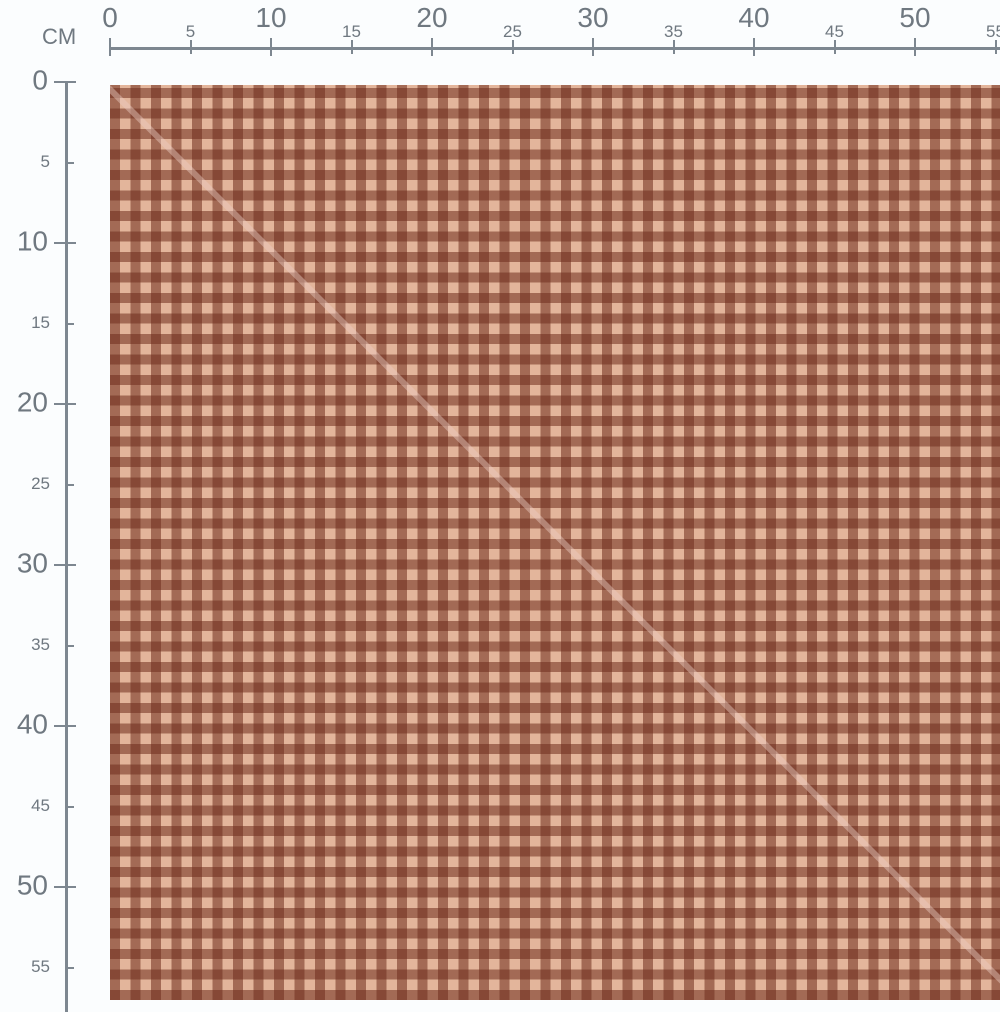 The height and width of the screenshot is (1012, 1000). What do you see at coordinates (32, 724) in the screenshot?
I see `left-tick-label: 40` at bounding box center [32, 724].